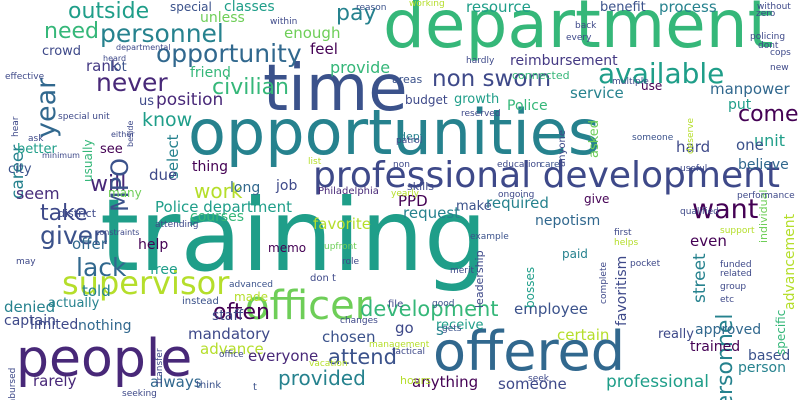  What do you see at coordinates (109, 12) in the screenshot?
I see `cloud-word: outside` at bounding box center [109, 12].